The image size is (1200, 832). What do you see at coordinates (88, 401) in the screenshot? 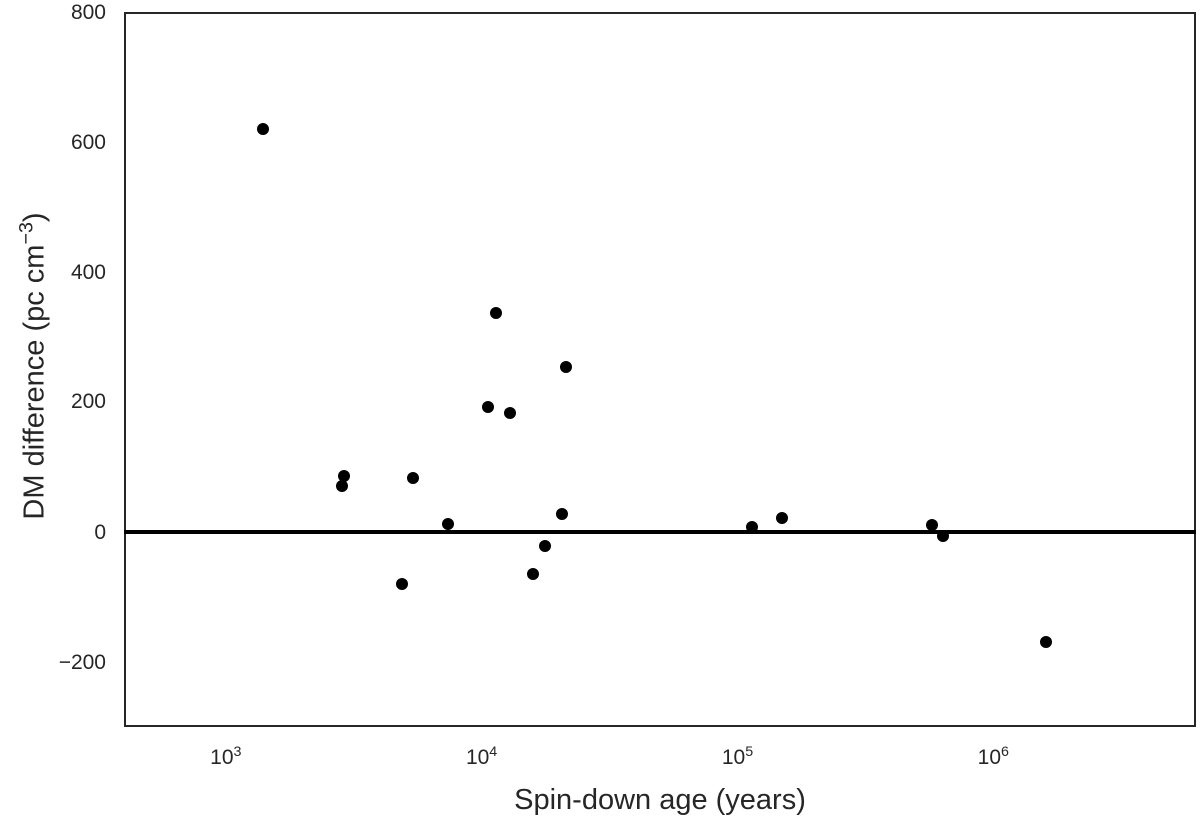
I see `y-tick-label: 200` at bounding box center [88, 401].